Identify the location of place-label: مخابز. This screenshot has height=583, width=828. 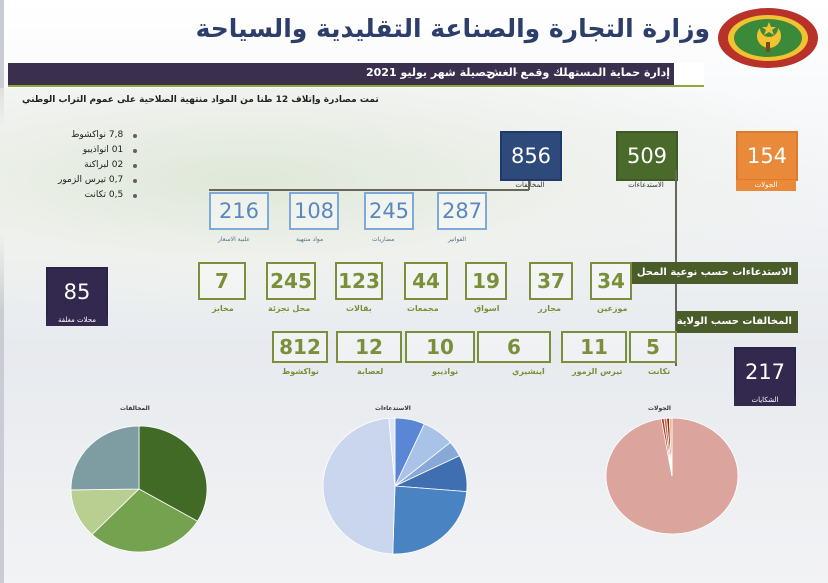
(223, 308).